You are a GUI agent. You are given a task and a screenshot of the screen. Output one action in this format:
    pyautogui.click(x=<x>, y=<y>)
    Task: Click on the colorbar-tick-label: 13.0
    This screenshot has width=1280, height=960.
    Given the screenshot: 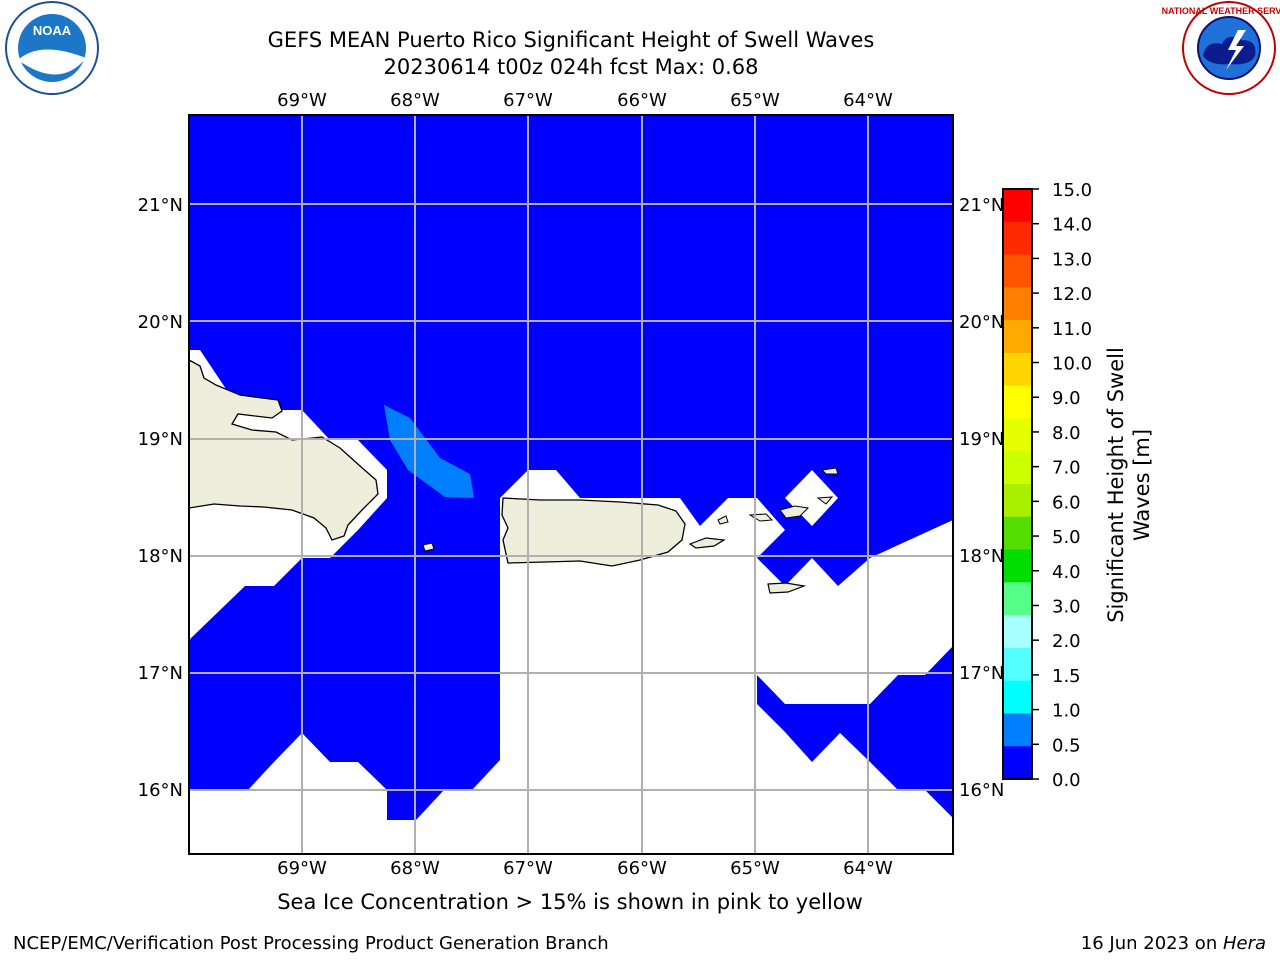 What is the action you would take?
    pyautogui.click(x=1072, y=259)
    